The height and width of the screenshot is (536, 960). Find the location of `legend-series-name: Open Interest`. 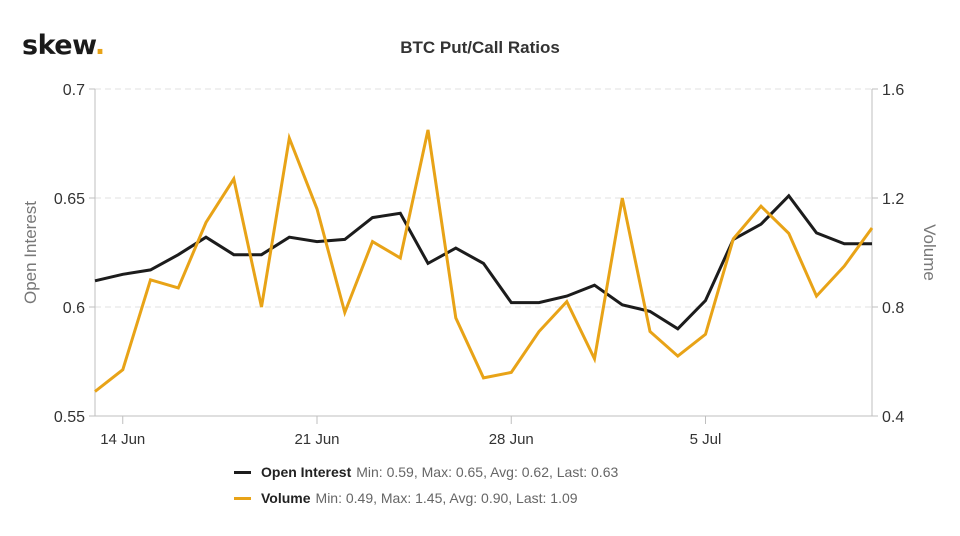

legend-series-name: Open Interest is located at coordinates (306, 472).